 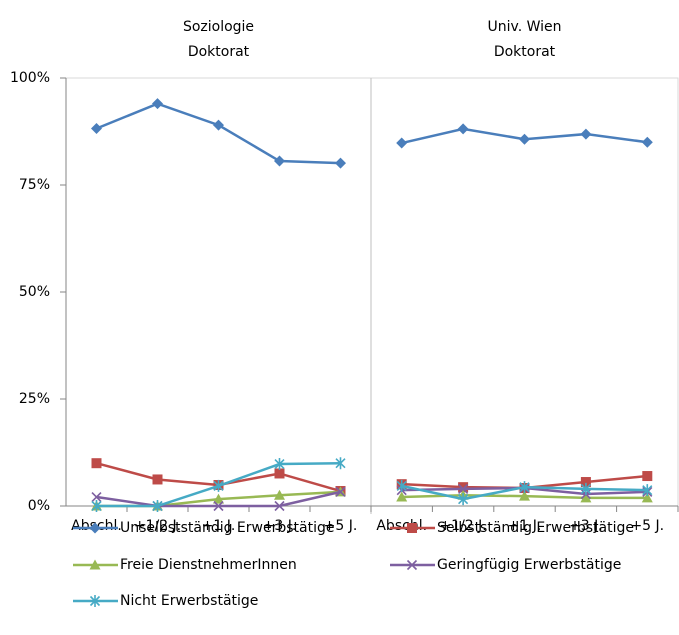 What do you see at coordinates (280, 526) in the screenshot?
I see `x-tick-label: +3 J.` at bounding box center [280, 526].